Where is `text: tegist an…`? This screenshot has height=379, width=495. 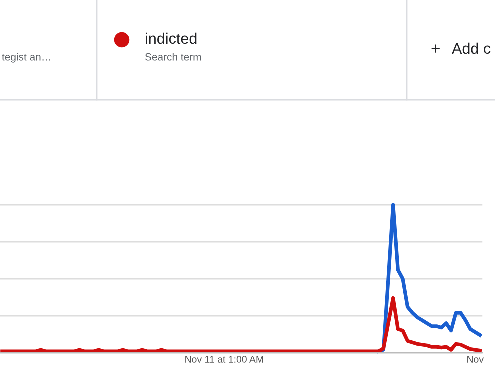
text: tegist an… is located at coordinates (26, 58).